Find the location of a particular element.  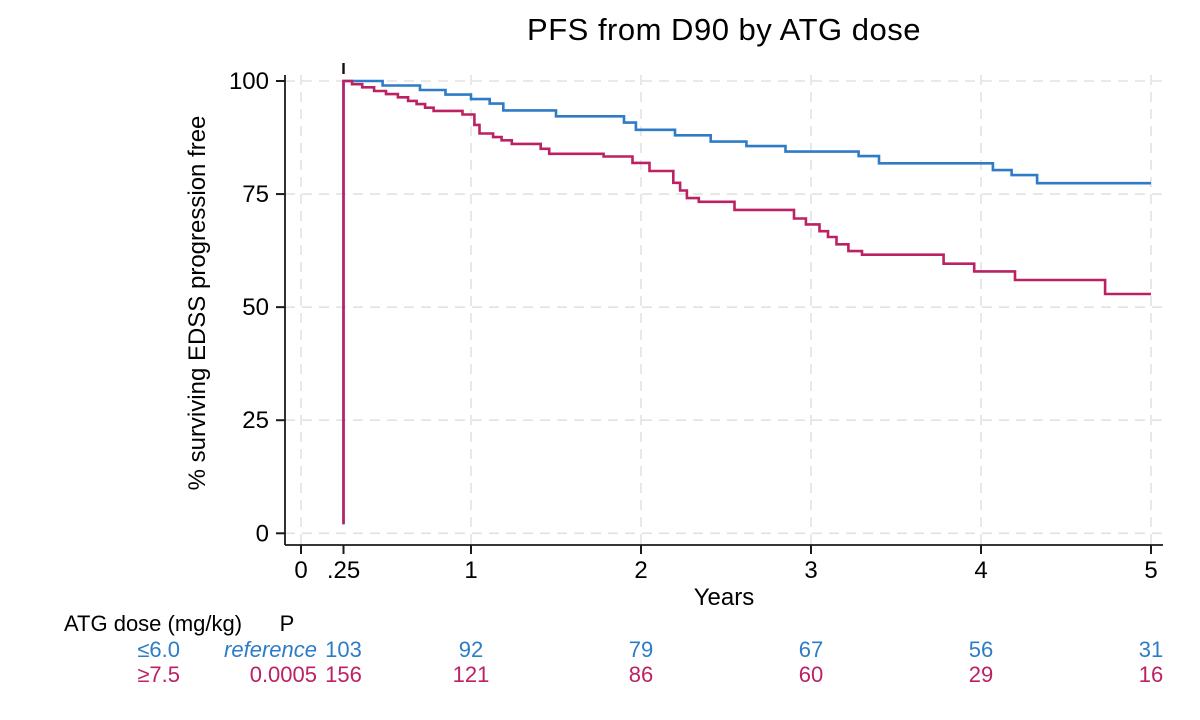

risk-count: 92 is located at coordinates (471, 649).